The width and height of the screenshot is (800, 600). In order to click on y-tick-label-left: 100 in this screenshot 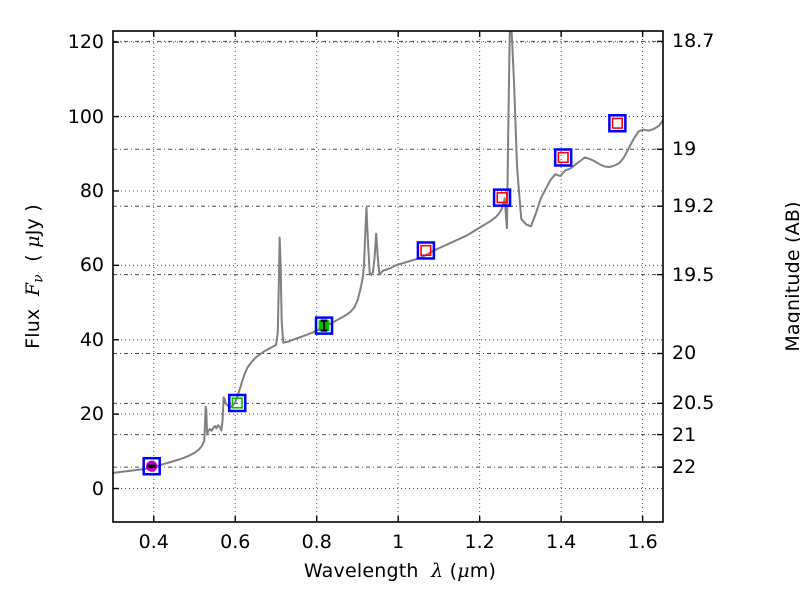, I will do `click(85, 116)`.